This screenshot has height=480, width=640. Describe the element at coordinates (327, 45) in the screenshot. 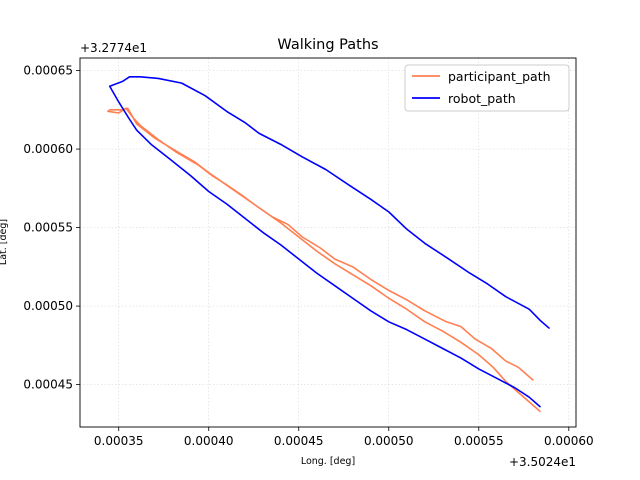

I see `chart-title: Walking Paths` at that location.